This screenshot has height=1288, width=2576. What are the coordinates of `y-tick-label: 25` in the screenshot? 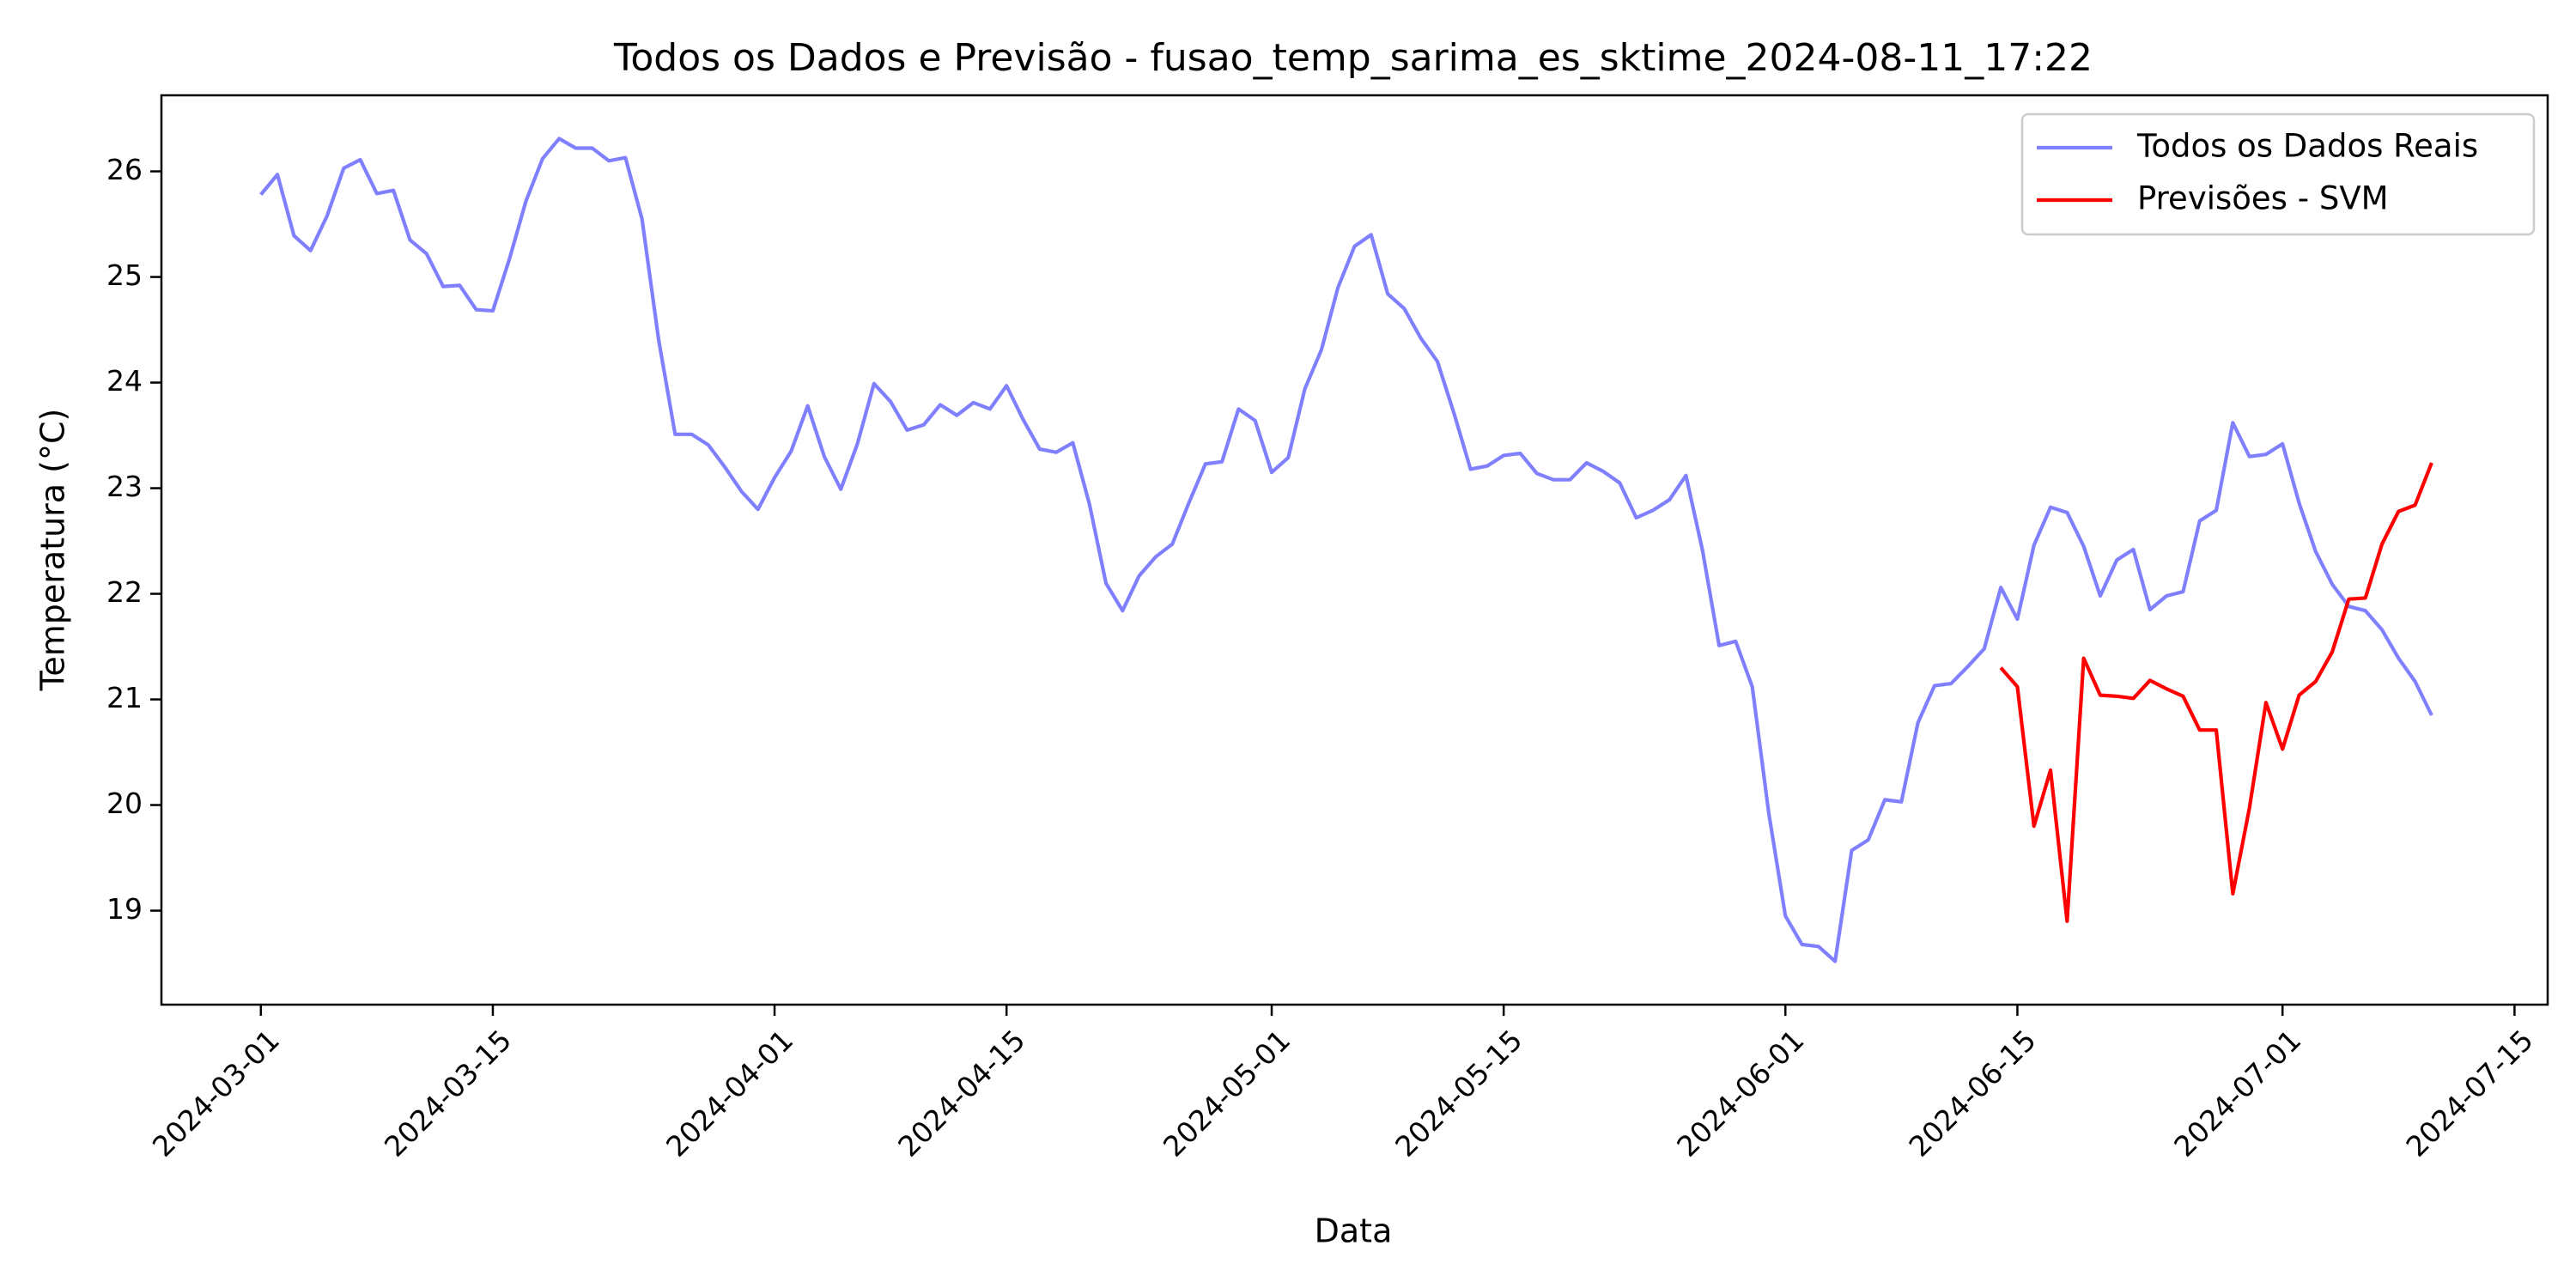 It's located at (124, 275).